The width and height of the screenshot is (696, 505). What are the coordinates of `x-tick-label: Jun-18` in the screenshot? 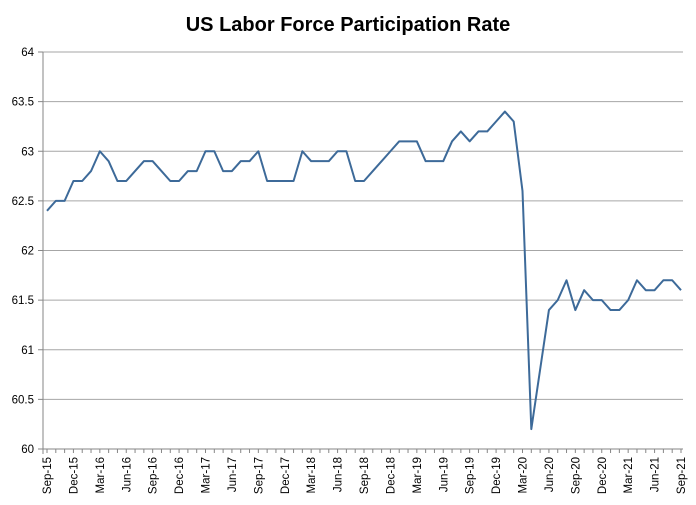 It's located at (339, 474).